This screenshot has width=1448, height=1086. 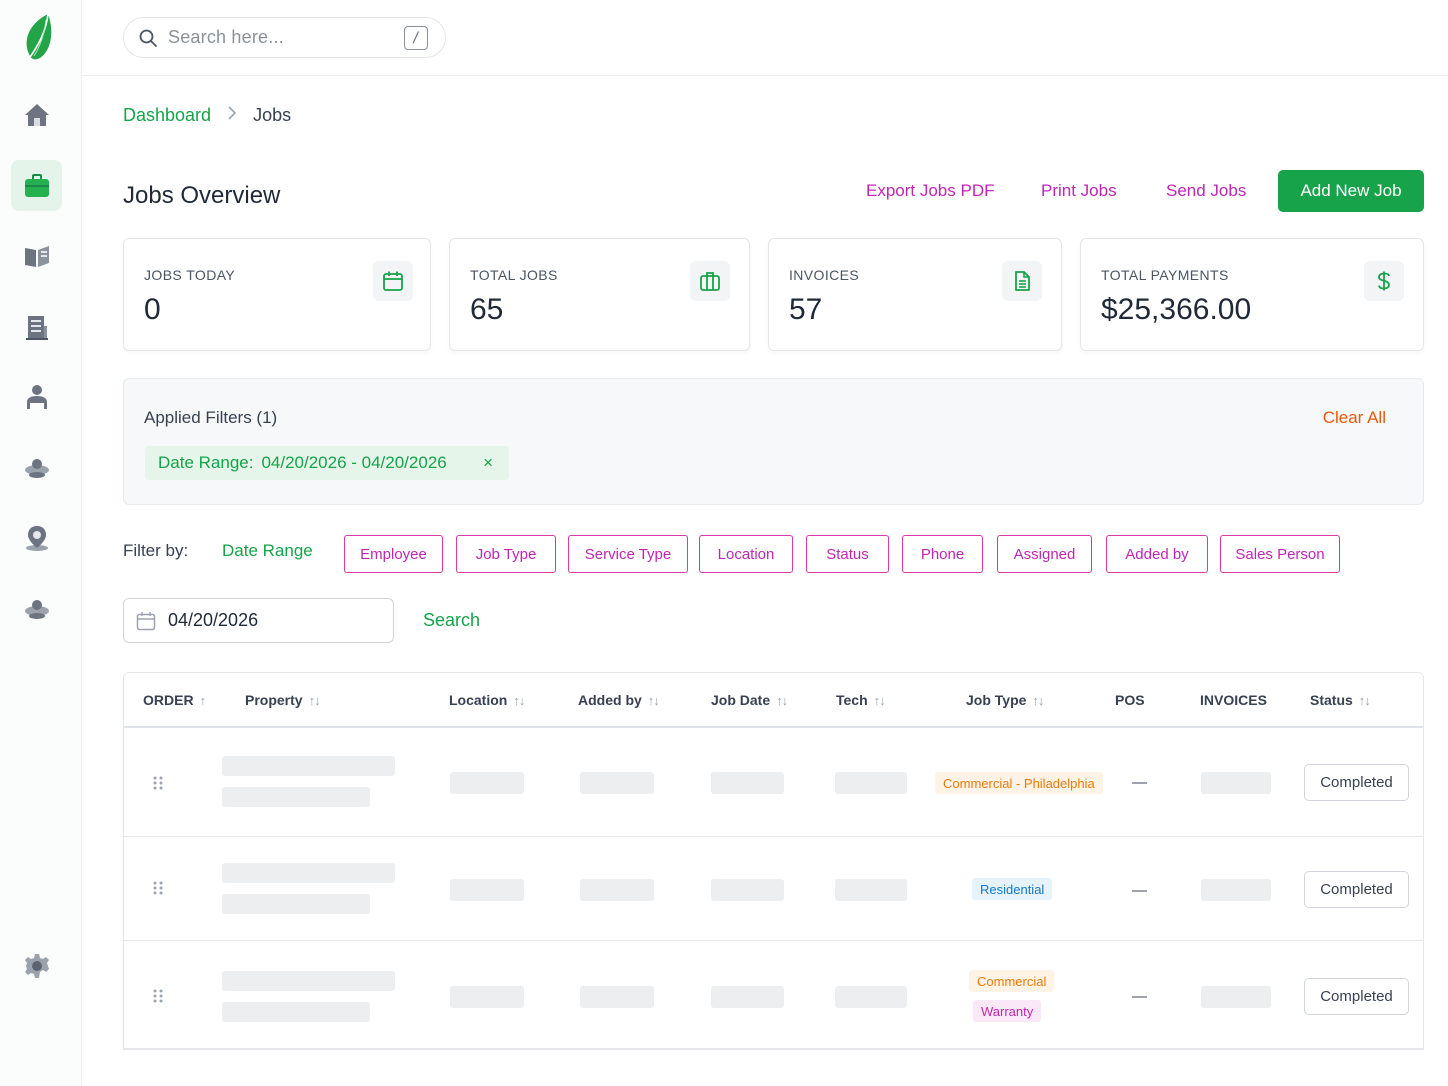 I want to click on filter-sales-person-button: Sales Person, so click(x=1280, y=554).